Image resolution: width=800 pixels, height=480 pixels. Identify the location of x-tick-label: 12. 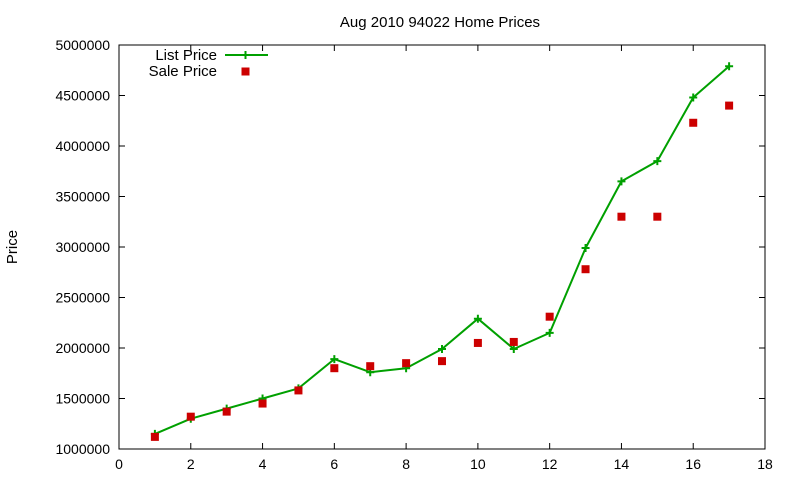
(550, 464).